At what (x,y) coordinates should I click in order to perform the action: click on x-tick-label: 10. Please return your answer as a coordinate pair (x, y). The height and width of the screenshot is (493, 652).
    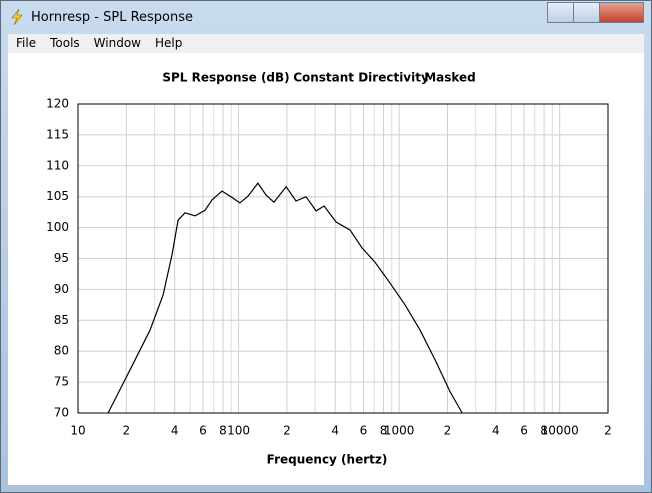
    Looking at the image, I should click on (77, 431).